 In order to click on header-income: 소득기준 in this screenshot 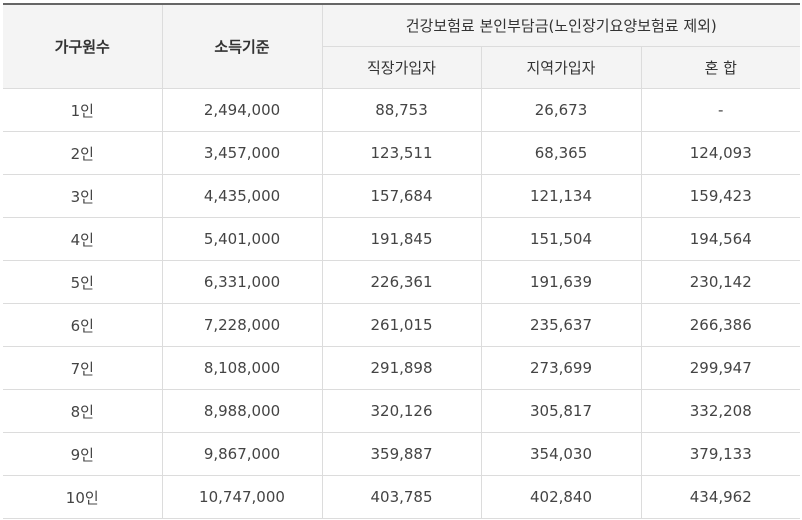, I will do `click(242, 46)`.